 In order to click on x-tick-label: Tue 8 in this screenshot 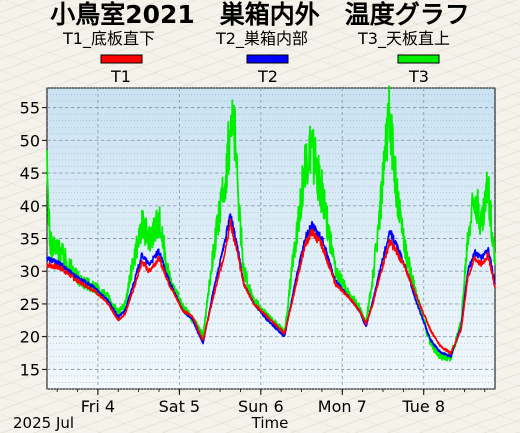, I will do `click(423, 406)`.